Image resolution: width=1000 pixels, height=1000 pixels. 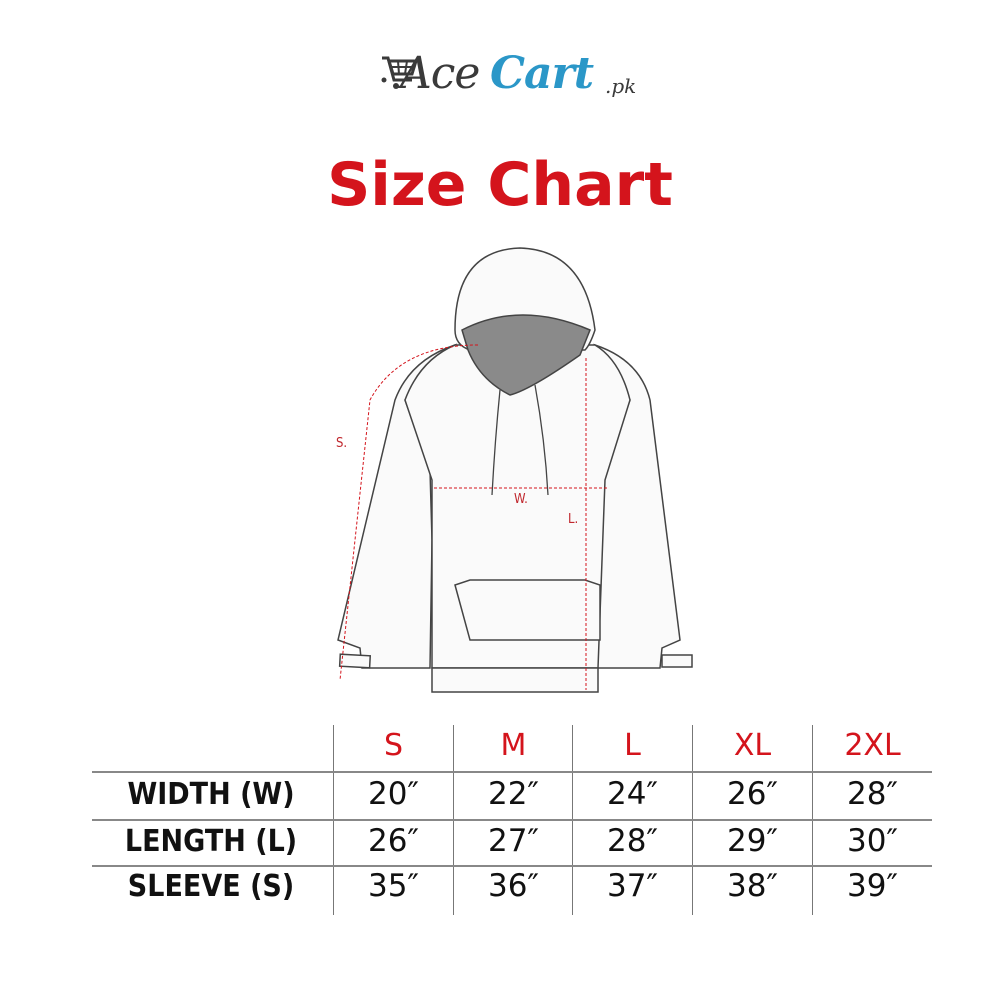 What do you see at coordinates (342, 443) in the screenshot?
I see `sleeve-measure-label: S.` at bounding box center [342, 443].